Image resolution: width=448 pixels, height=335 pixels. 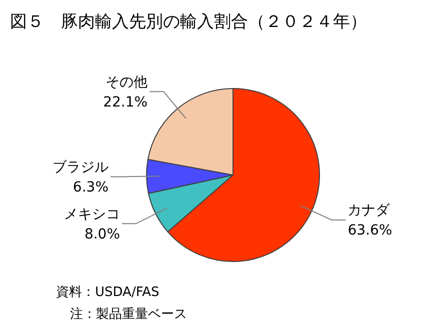 I want to click on data-label: 8.0%, so click(x=102, y=234).